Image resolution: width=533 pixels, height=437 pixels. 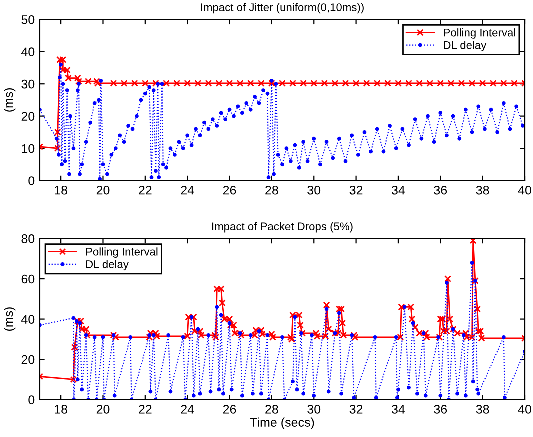 I want to click on y-tick-label: 60, so click(x=28, y=279).